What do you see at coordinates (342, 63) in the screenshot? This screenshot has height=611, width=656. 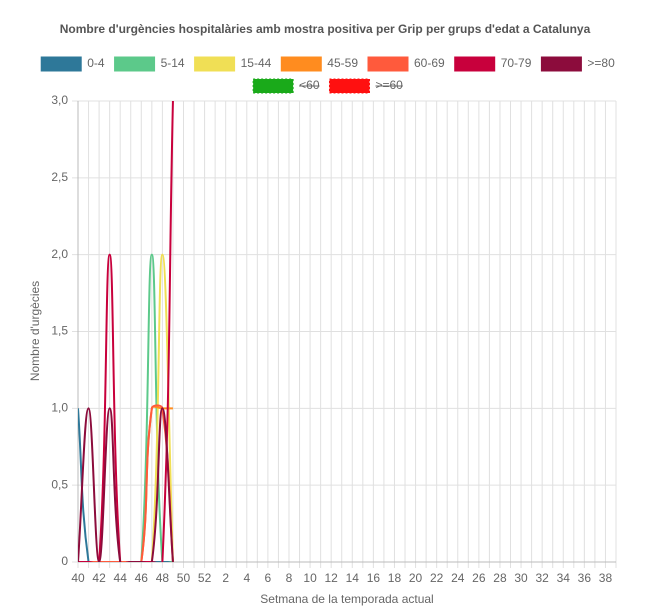 I see `legend-label: 45-59` at bounding box center [342, 63].